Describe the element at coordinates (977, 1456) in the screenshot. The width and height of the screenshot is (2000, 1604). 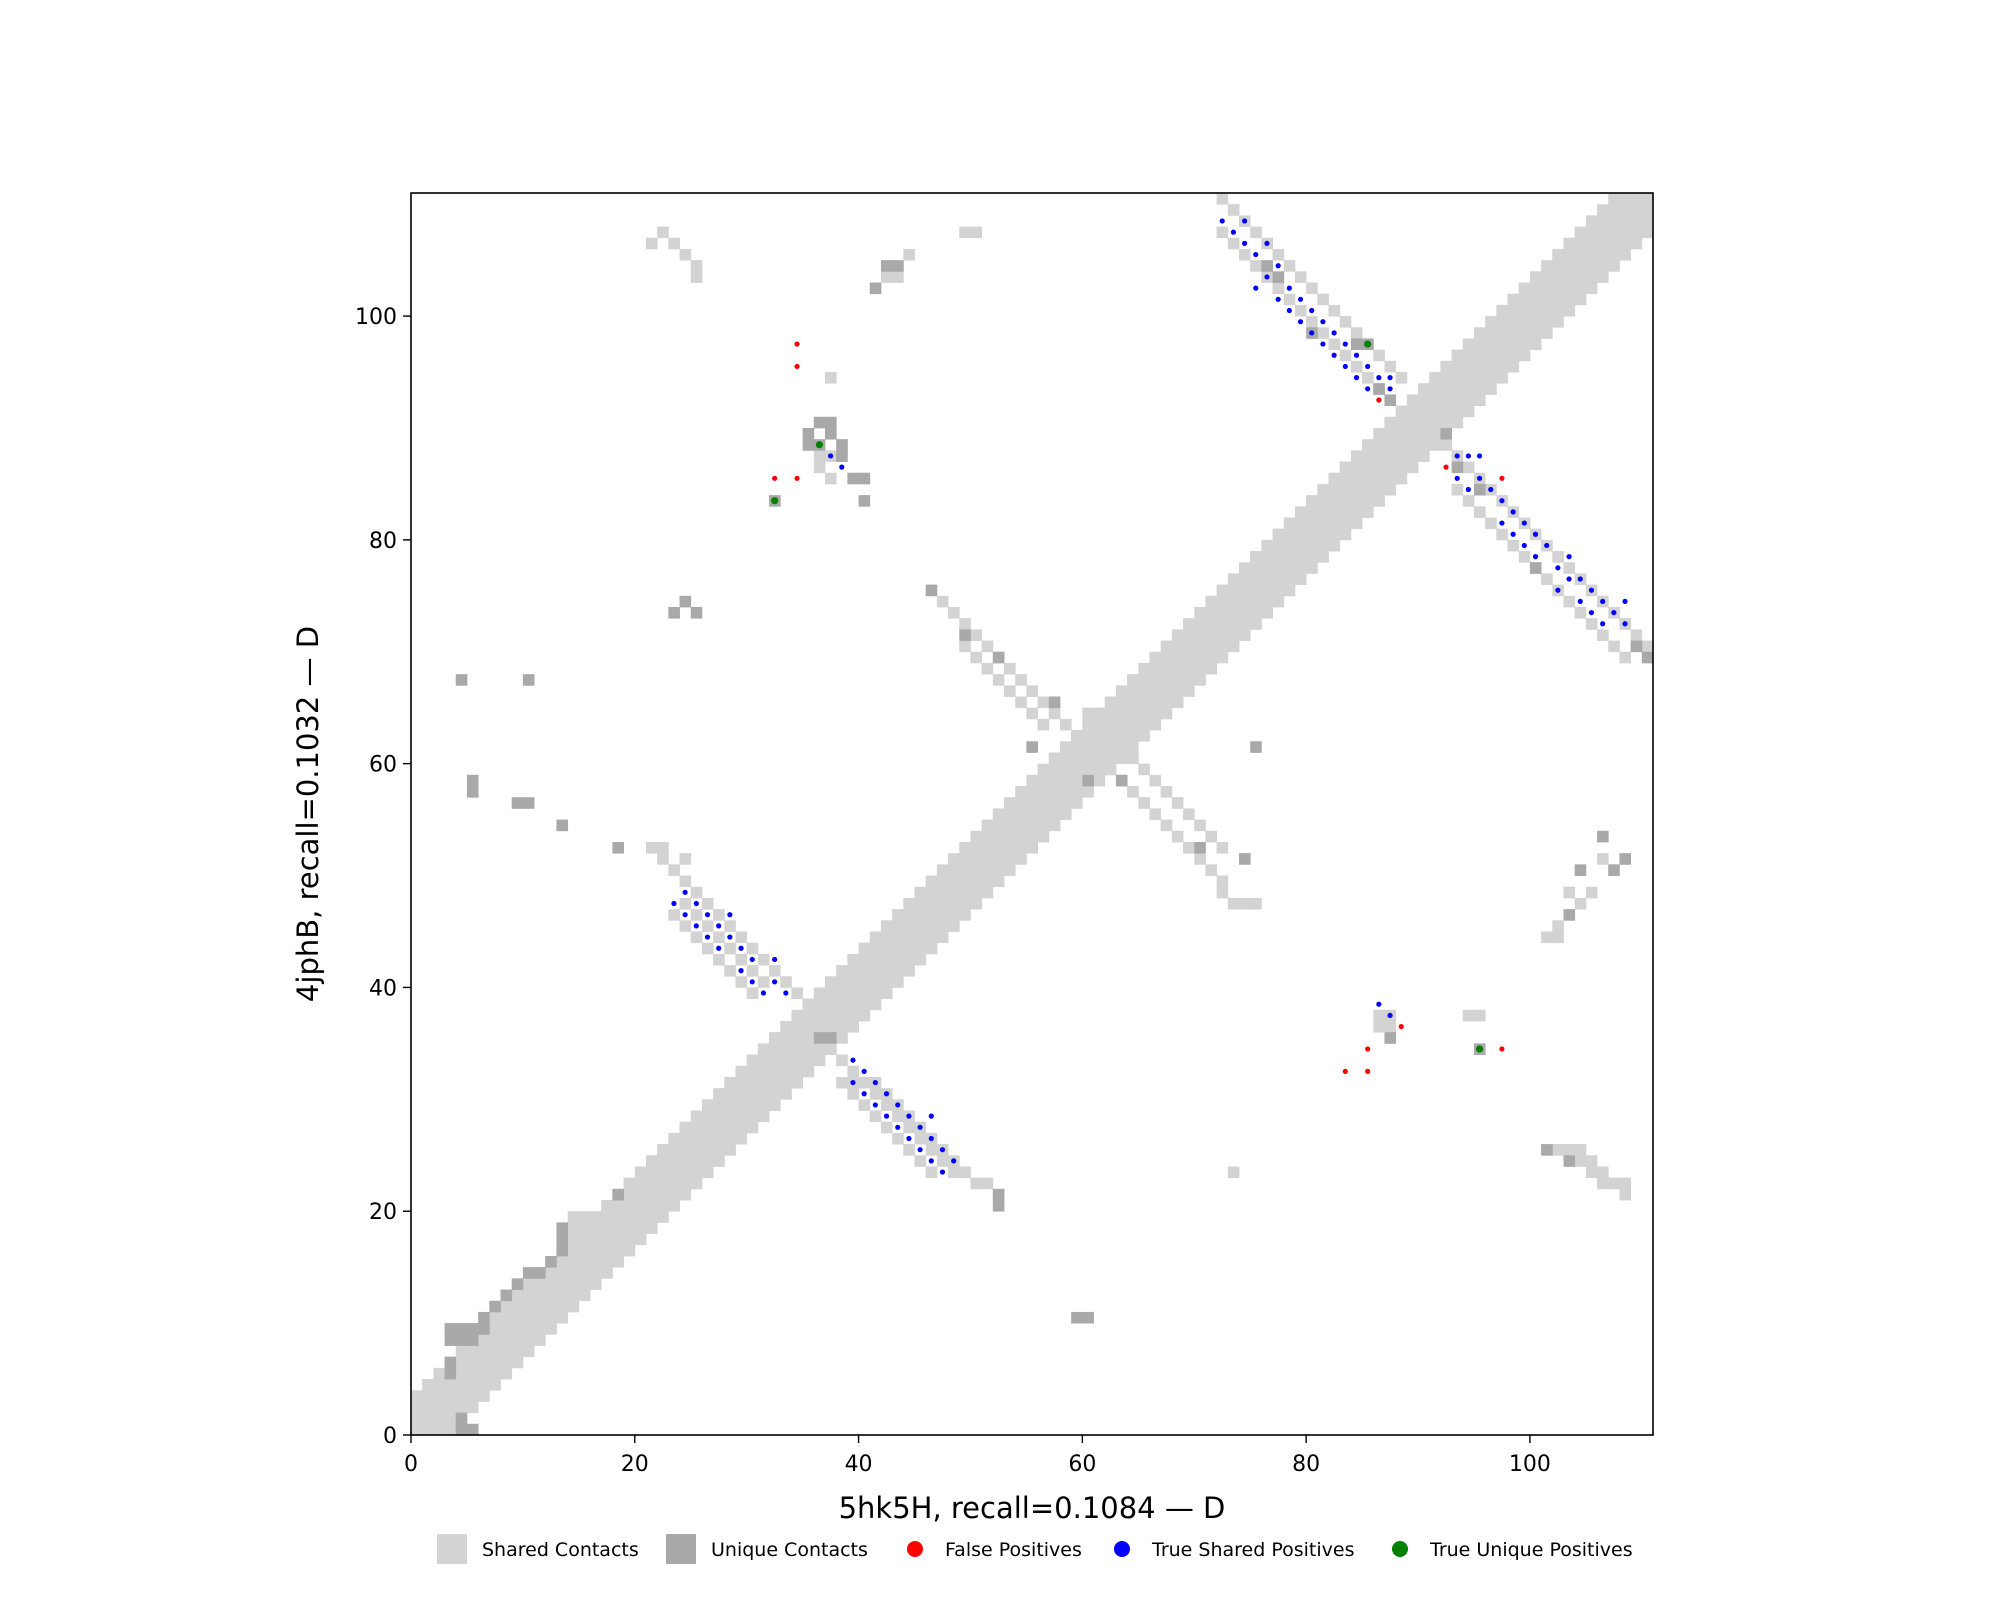
I see `x-axis-ticks: 0 20 40 60 80 100` at that location.